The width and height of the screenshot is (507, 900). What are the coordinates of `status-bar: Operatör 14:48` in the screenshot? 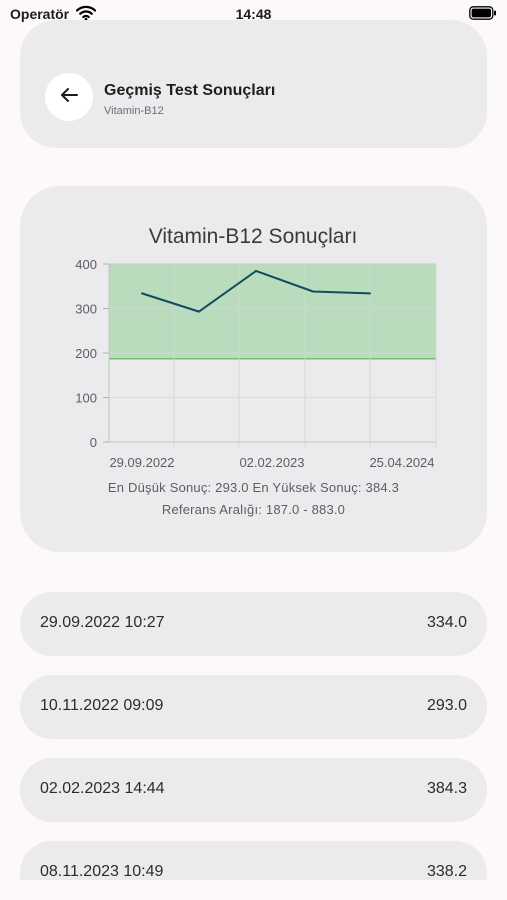 It's located at (253, 14).